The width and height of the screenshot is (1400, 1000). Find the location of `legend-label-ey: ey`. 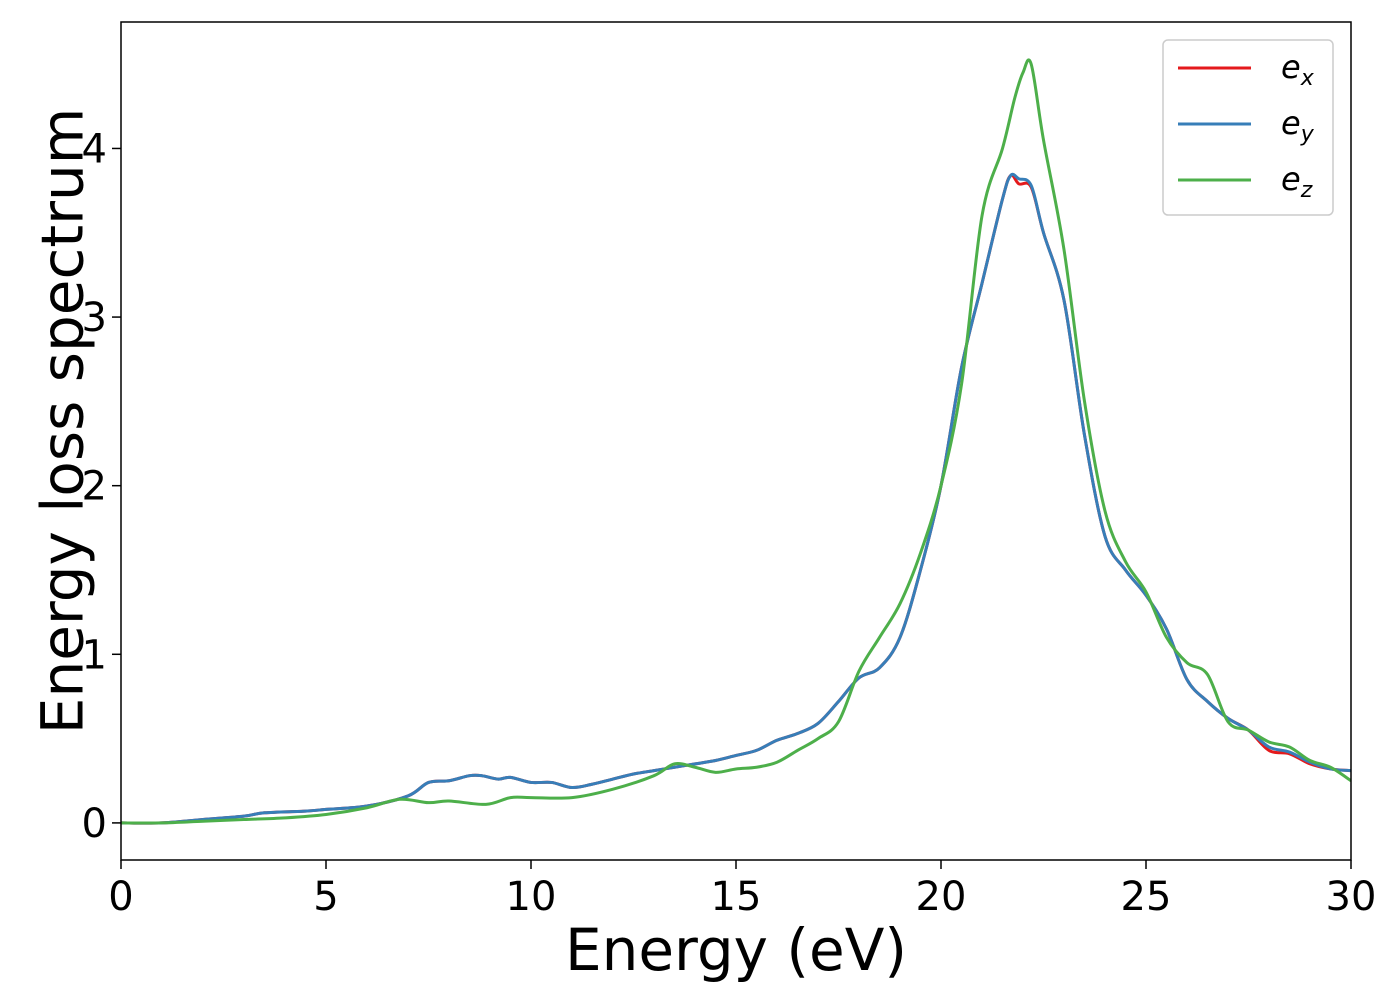

legend-label-ey: ey is located at coordinates (1298, 125).